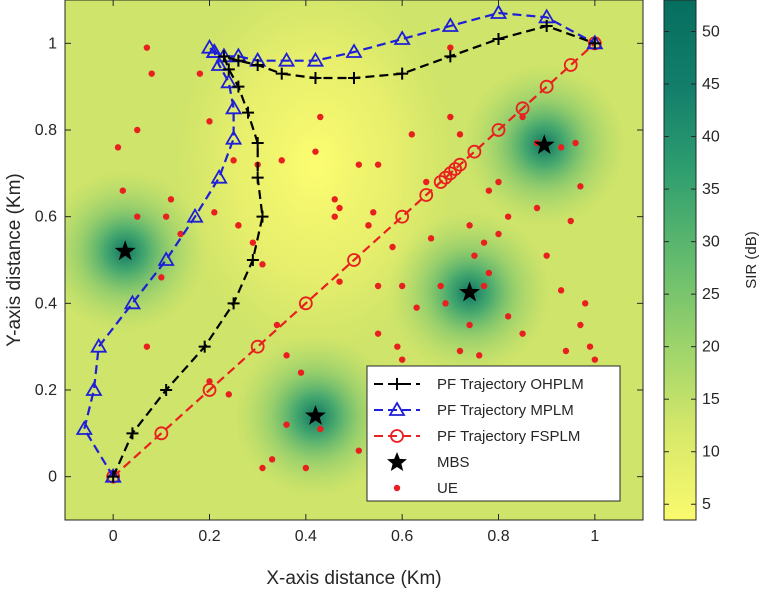  What do you see at coordinates (315, 415) in the screenshot?
I see `mbs-star-icon` at bounding box center [315, 415].